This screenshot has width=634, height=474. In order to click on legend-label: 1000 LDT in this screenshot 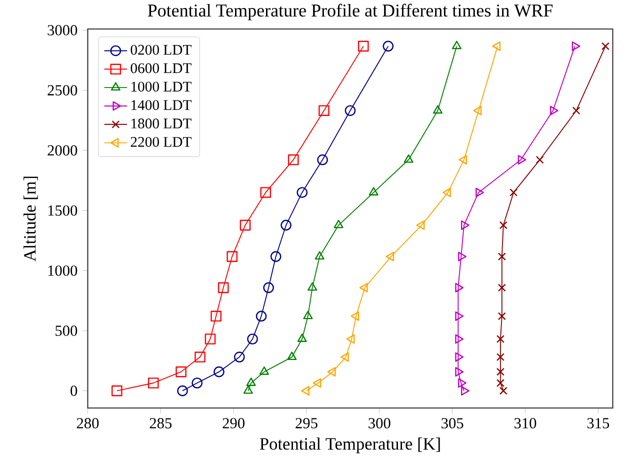, I will do `click(162, 87)`.